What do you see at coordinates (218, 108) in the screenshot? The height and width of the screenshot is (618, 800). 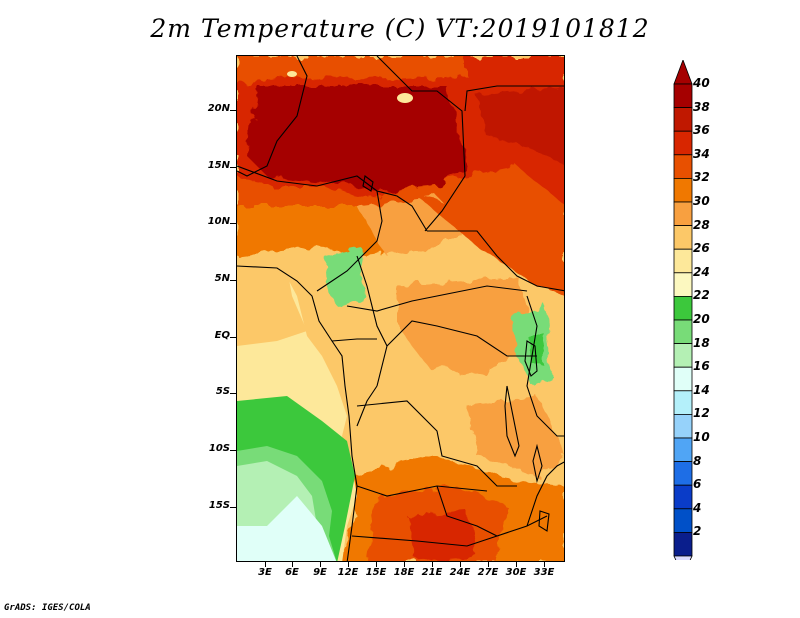 I see `lat-label: 20N` at bounding box center [218, 108].